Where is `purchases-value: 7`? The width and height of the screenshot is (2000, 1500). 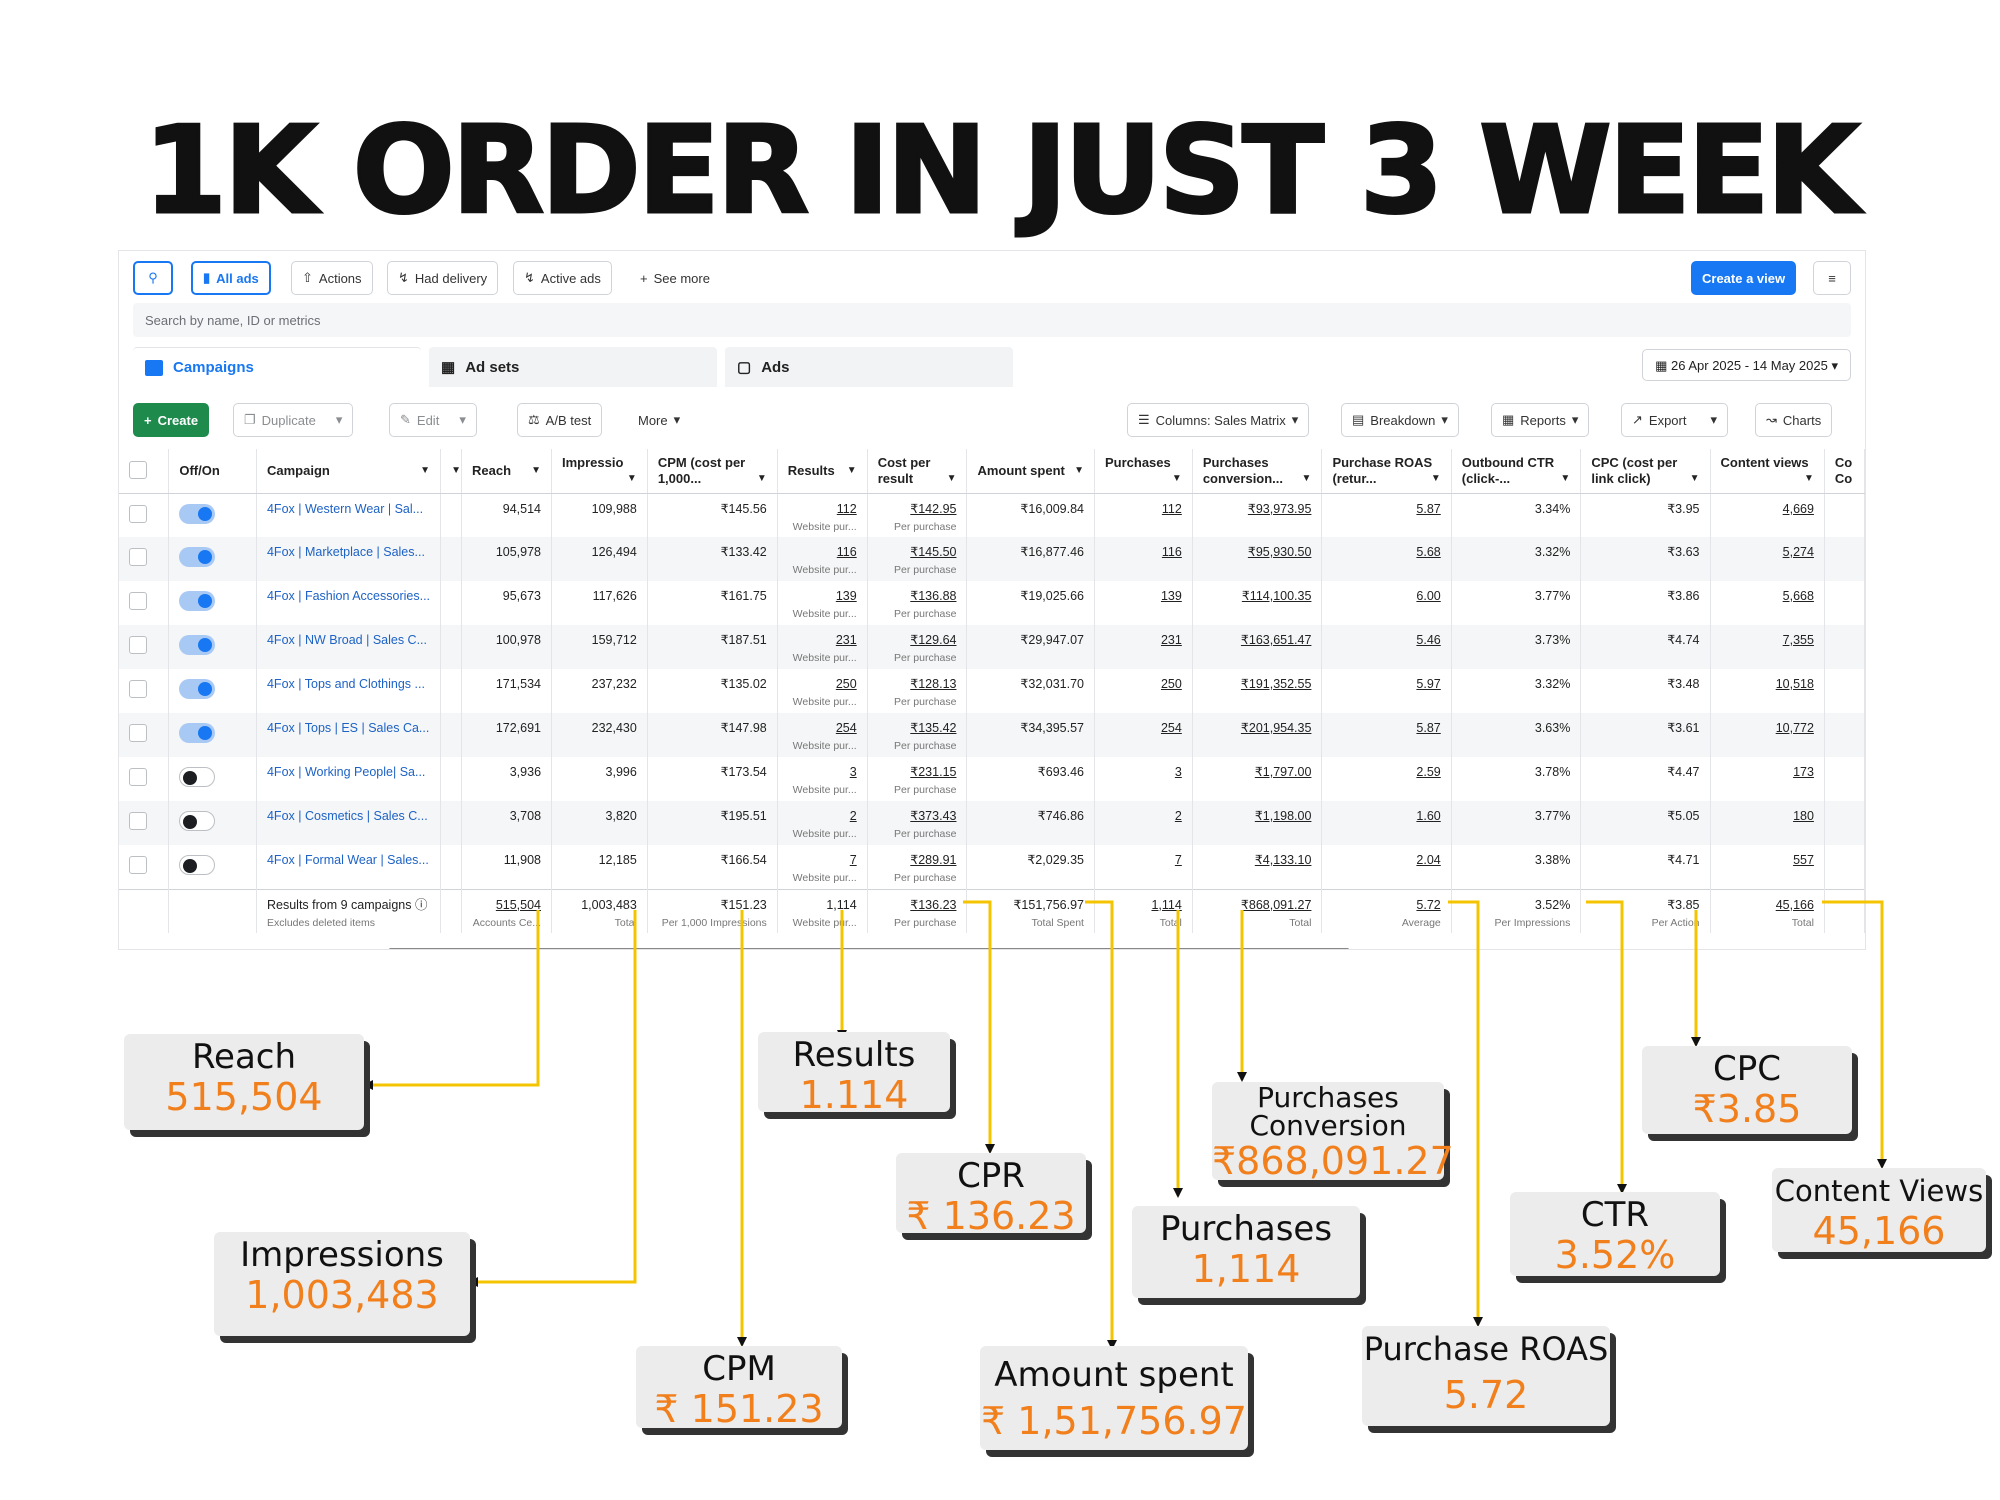
purchases-value: 7 is located at coordinates (1178, 860).